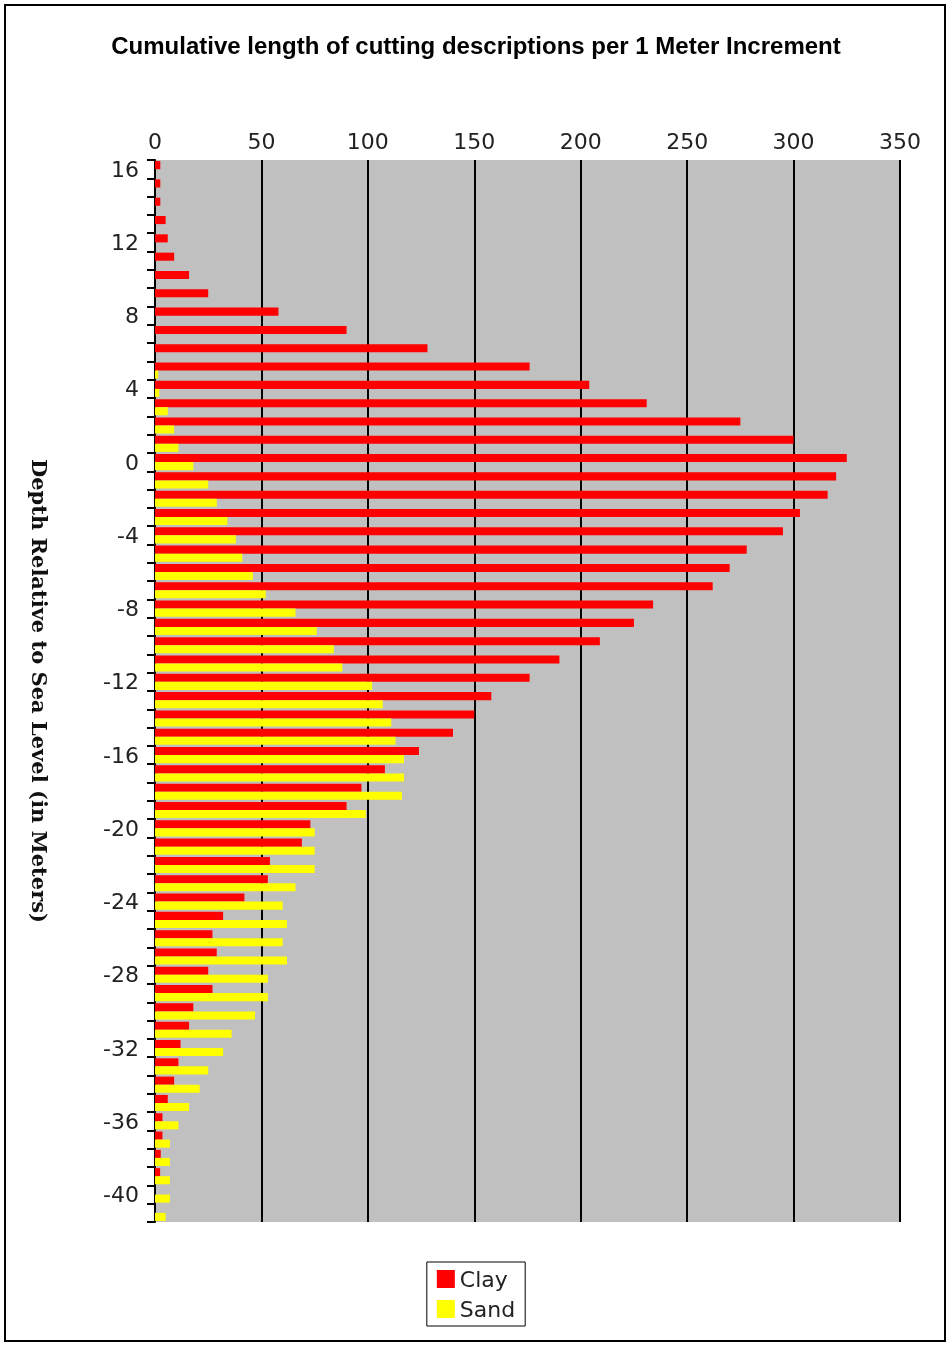  I want to click on y-tick-label: 0, so click(132, 462).